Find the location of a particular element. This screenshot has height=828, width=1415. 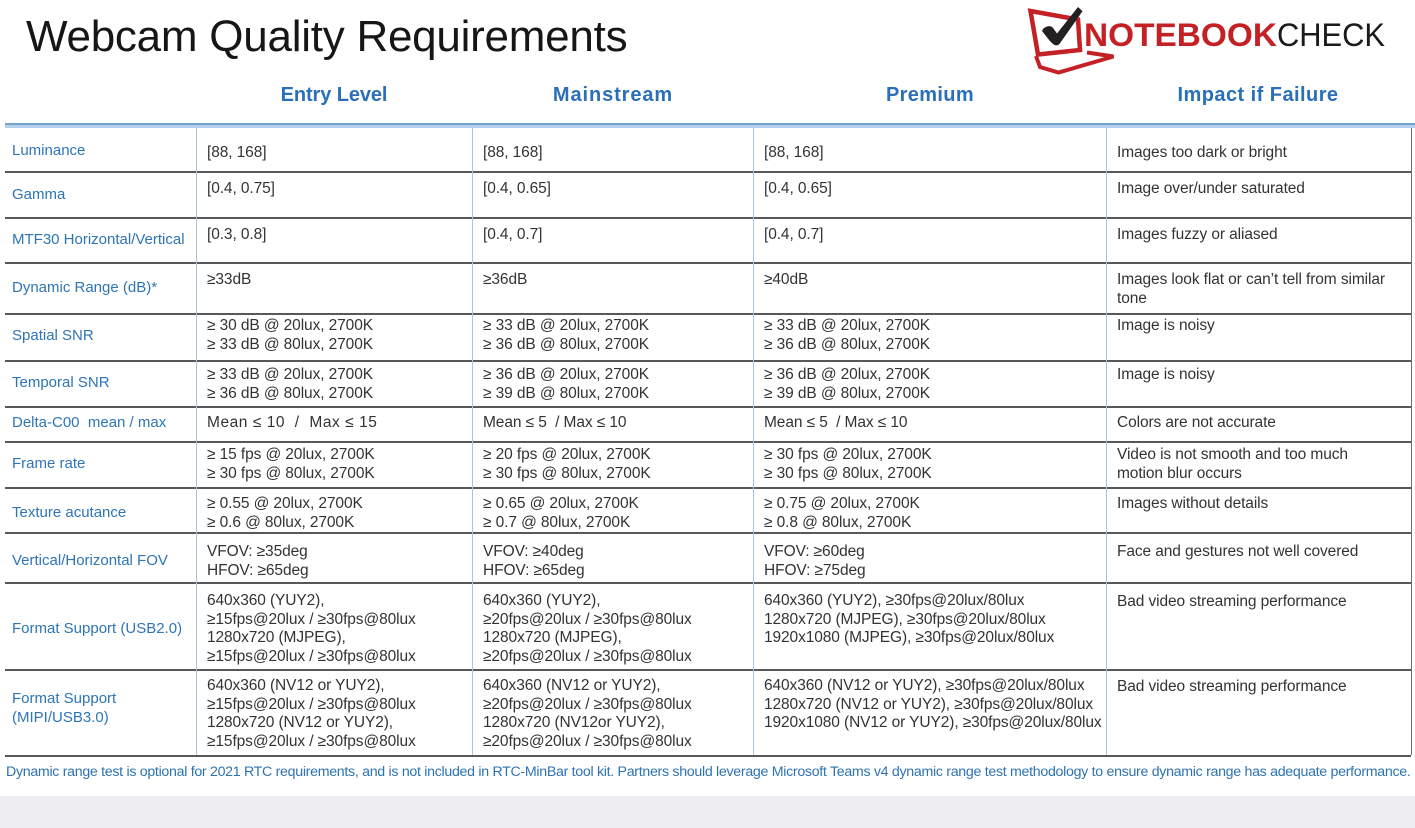

svg-text: CHECK is located at coordinates (1331, 35).